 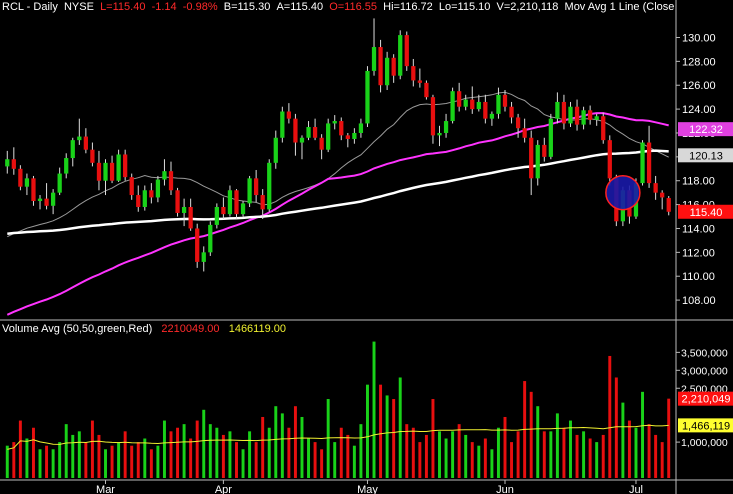 What do you see at coordinates (698, 229) in the screenshot?
I see `price-tick-label: 114.00` at bounding box center [698, 229].